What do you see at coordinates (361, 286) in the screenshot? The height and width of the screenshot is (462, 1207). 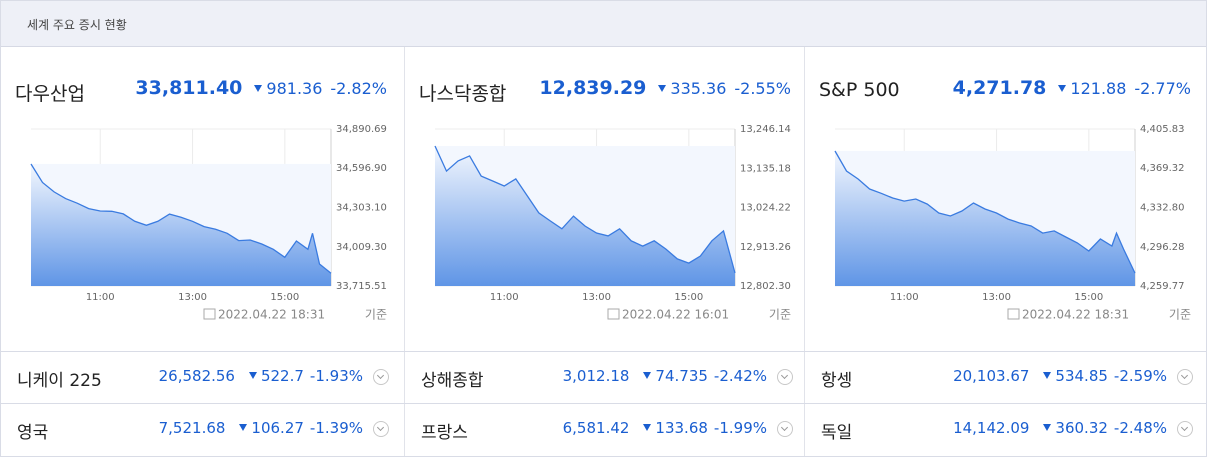 I see `y-tick-label: 33,715.51` at bounding box center [361, 286].